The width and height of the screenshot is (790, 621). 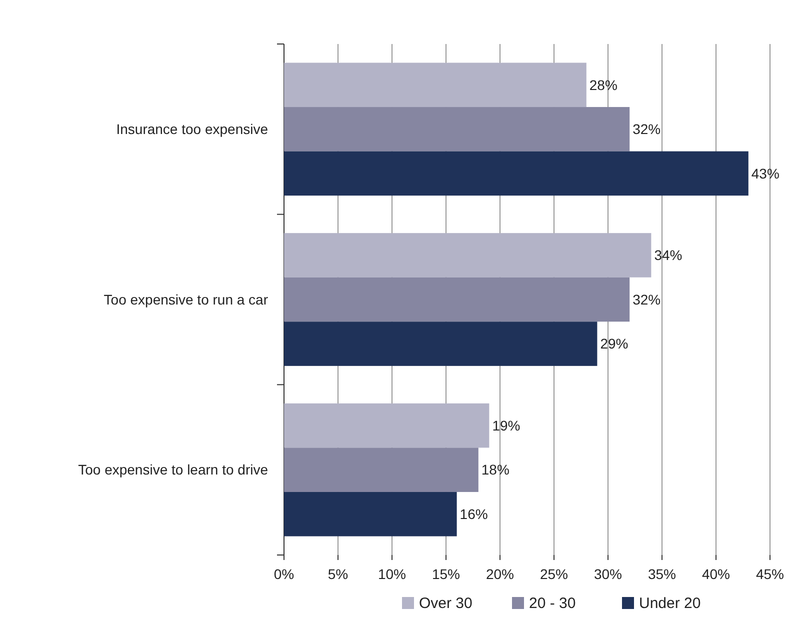 What do you see at coordinates (506, 425) in the screenshot?
I see `text: 19%` at bounding box center [506, 425].